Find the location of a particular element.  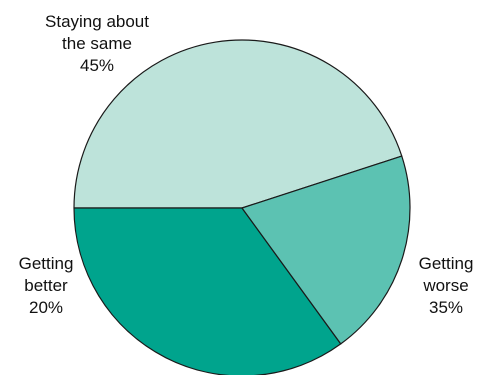

slice-label-1: Getting worse 35% is located at coordinates (446, 285).